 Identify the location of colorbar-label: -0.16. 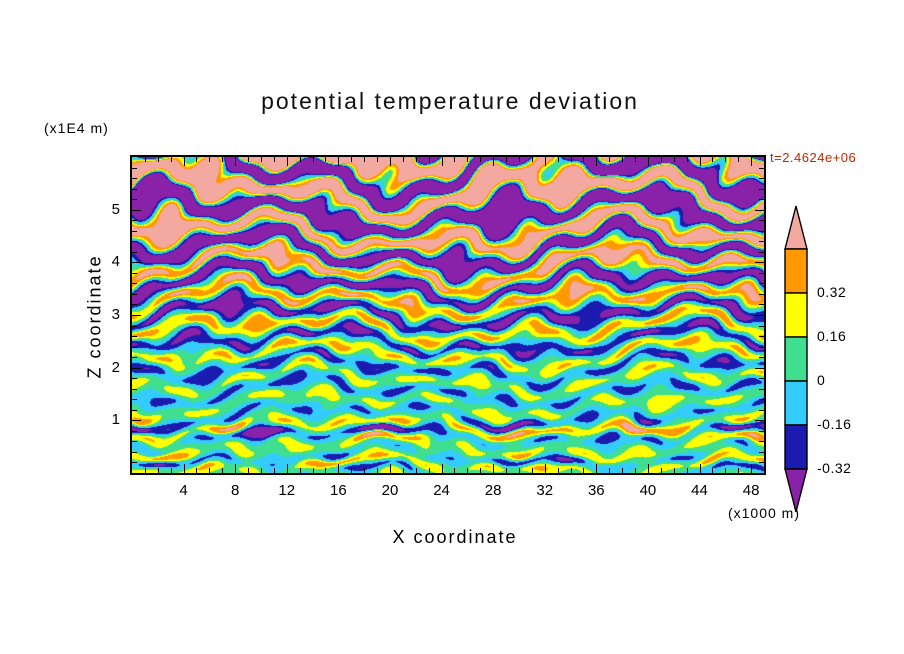
(834, 424).